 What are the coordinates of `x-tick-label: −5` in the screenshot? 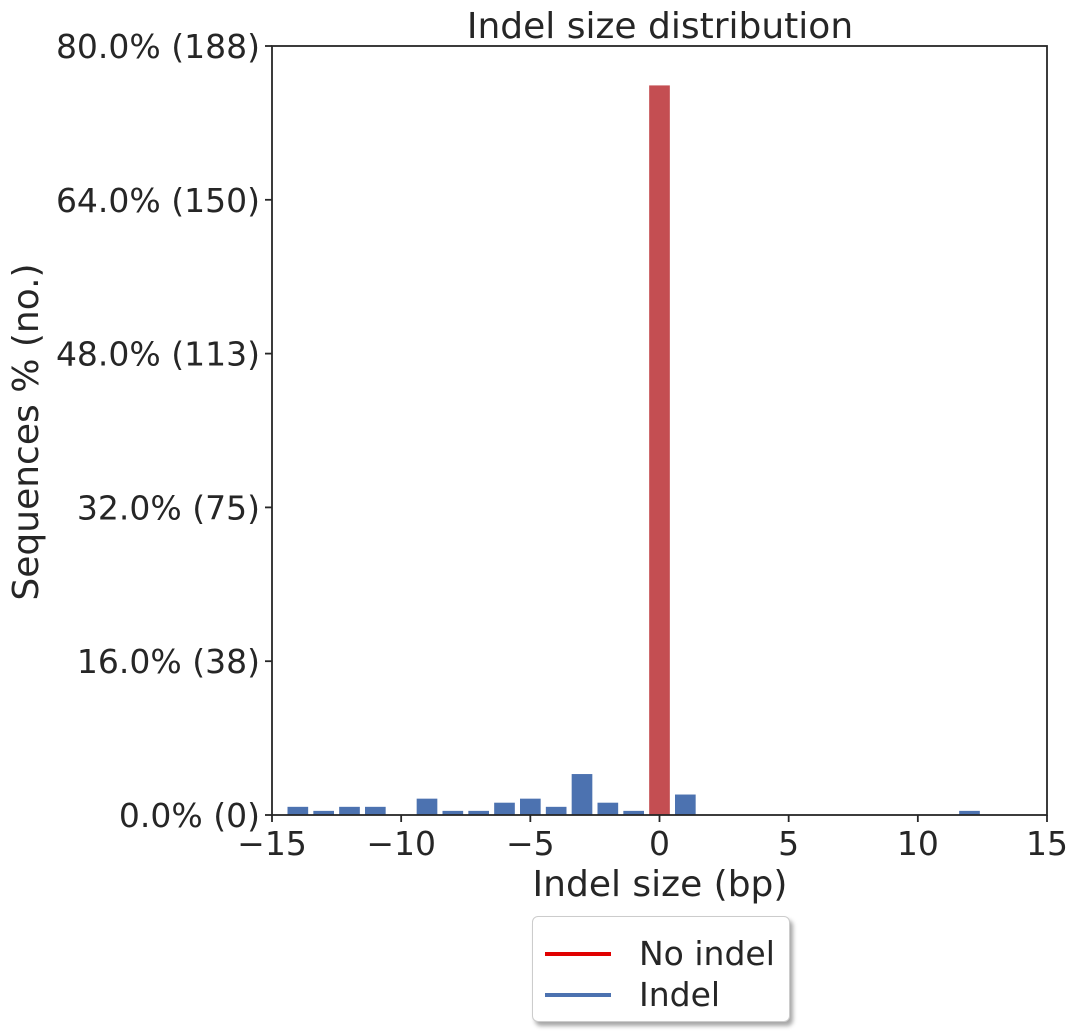 It's located at (530, 843).